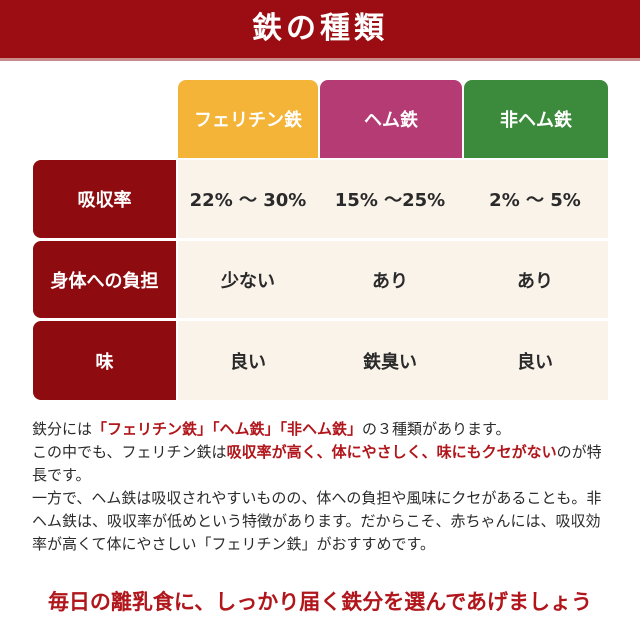  What do you see at coordinates (62, 429) in the screenshot?
I see `body-text: 鉄分には` at bounding box center [62, 429].